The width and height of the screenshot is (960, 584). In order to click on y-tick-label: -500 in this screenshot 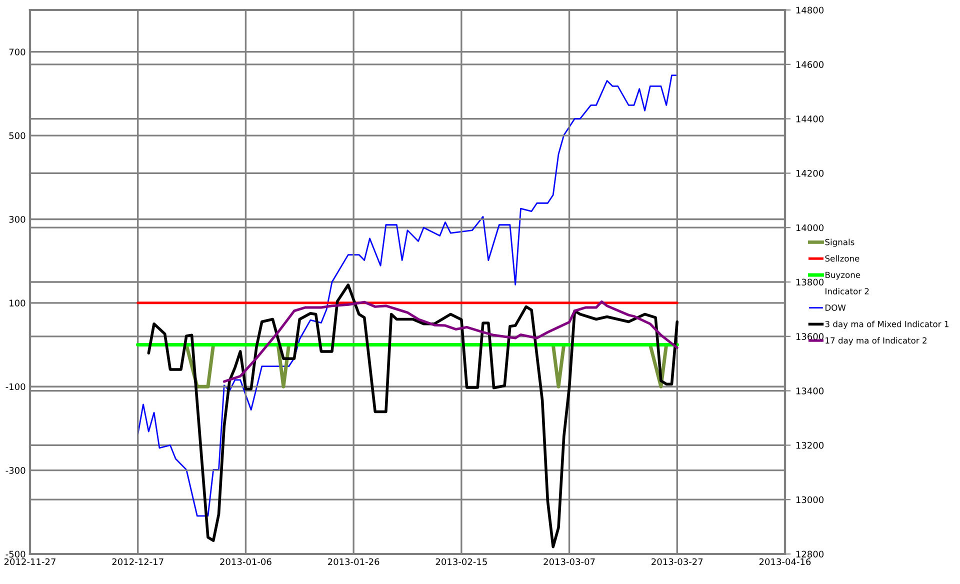, I will do `click(16, 554)`.